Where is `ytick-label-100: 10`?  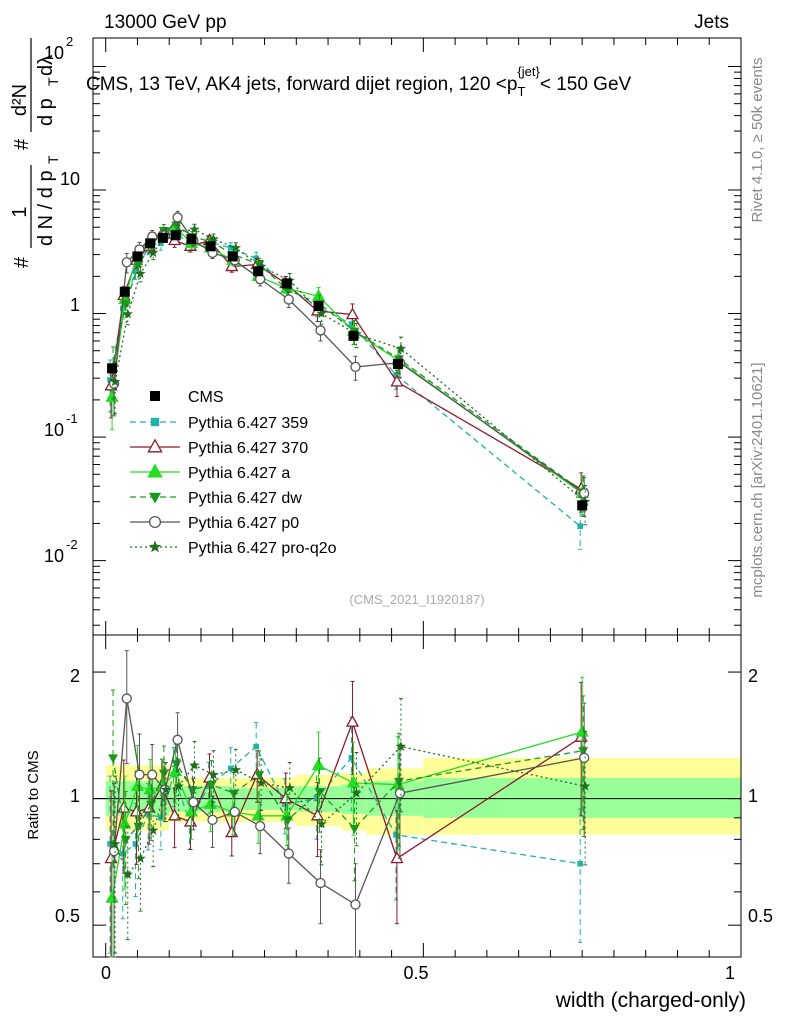
ytick-label-100: 10 is located at coordinates (54, 53).